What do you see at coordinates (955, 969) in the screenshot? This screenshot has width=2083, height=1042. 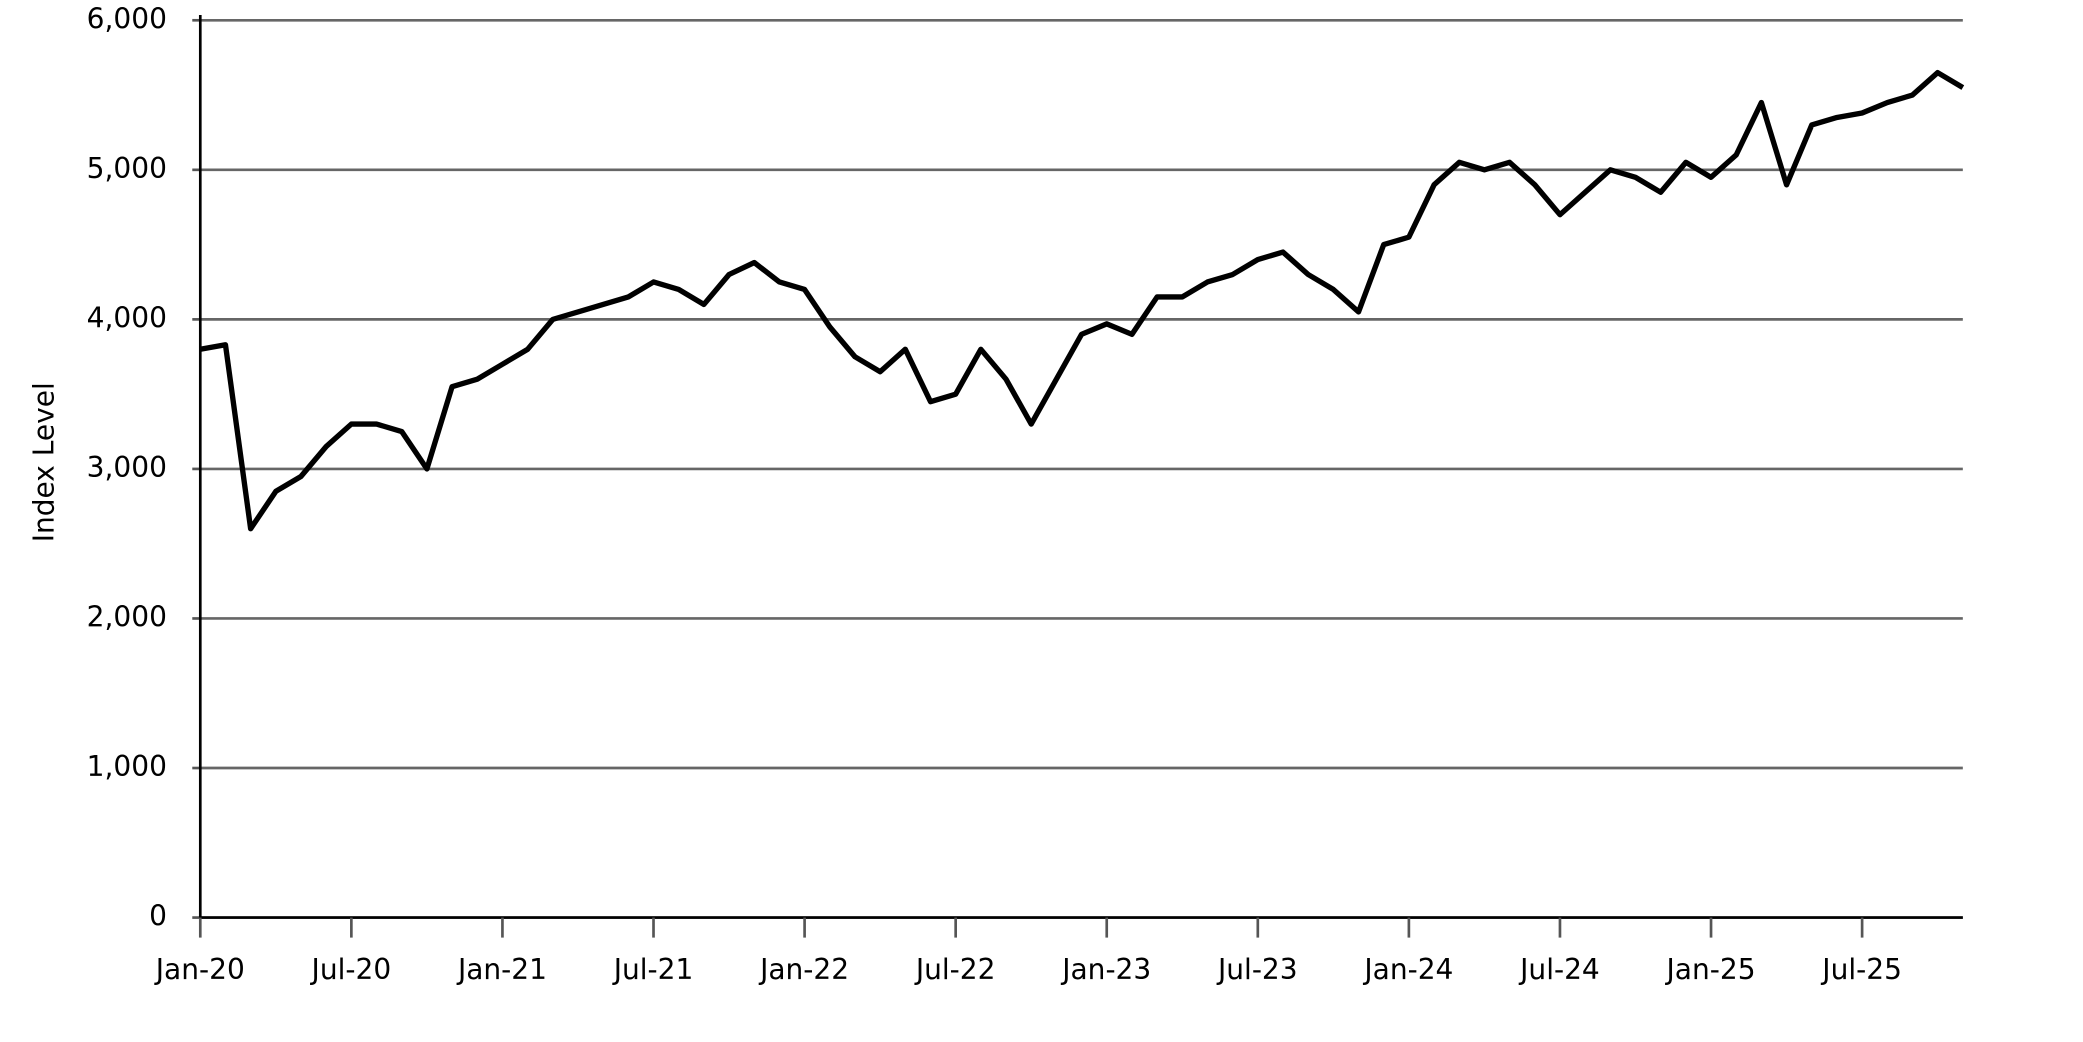 I see `x-tick-label: Jul-22` at bounding box center [955, 969].